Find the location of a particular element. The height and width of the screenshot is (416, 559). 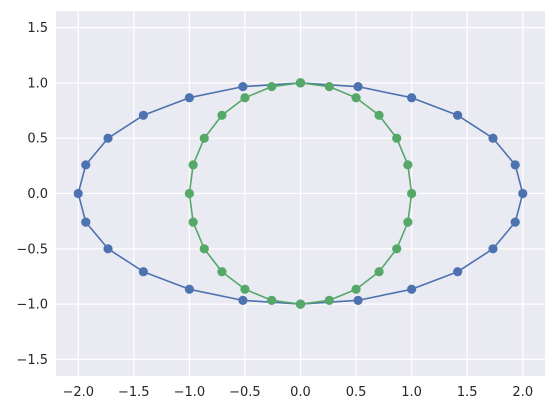

x-tick-label: −1.0 is located at coordinates (190, 392).